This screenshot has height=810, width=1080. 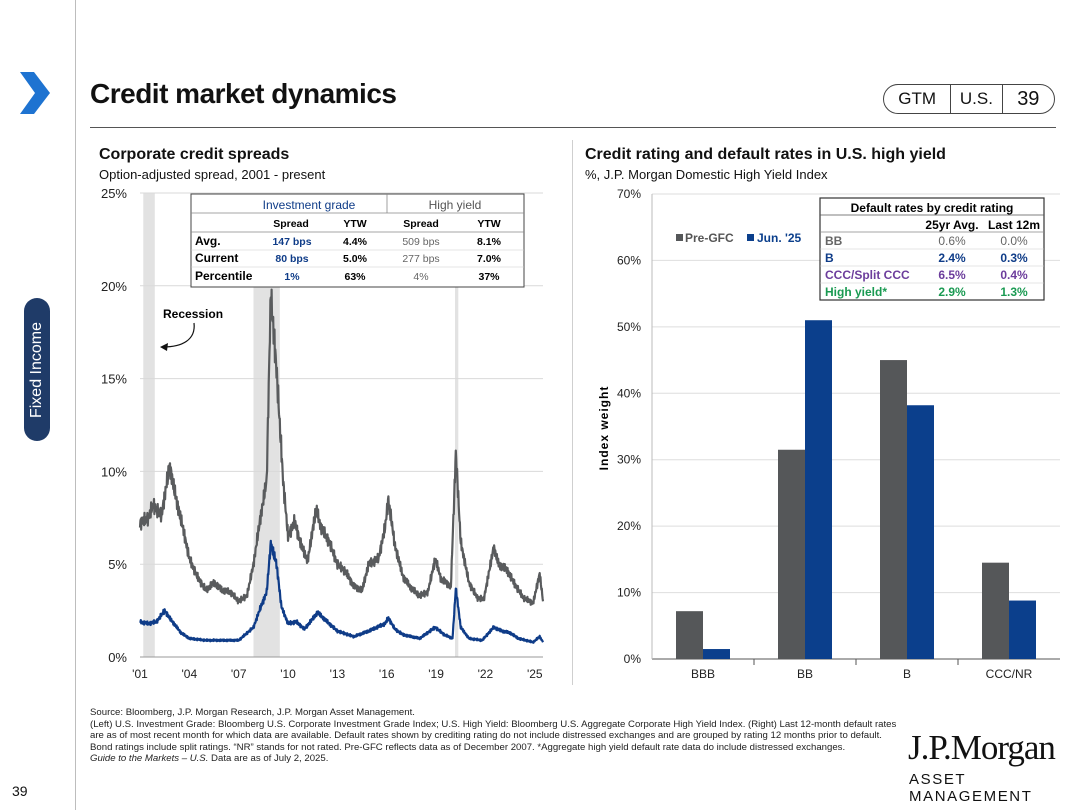 What do you see at coordinates (292, 277) in the screenshot?
I see `table-cell: 1%` at bounding box center [292, 277].